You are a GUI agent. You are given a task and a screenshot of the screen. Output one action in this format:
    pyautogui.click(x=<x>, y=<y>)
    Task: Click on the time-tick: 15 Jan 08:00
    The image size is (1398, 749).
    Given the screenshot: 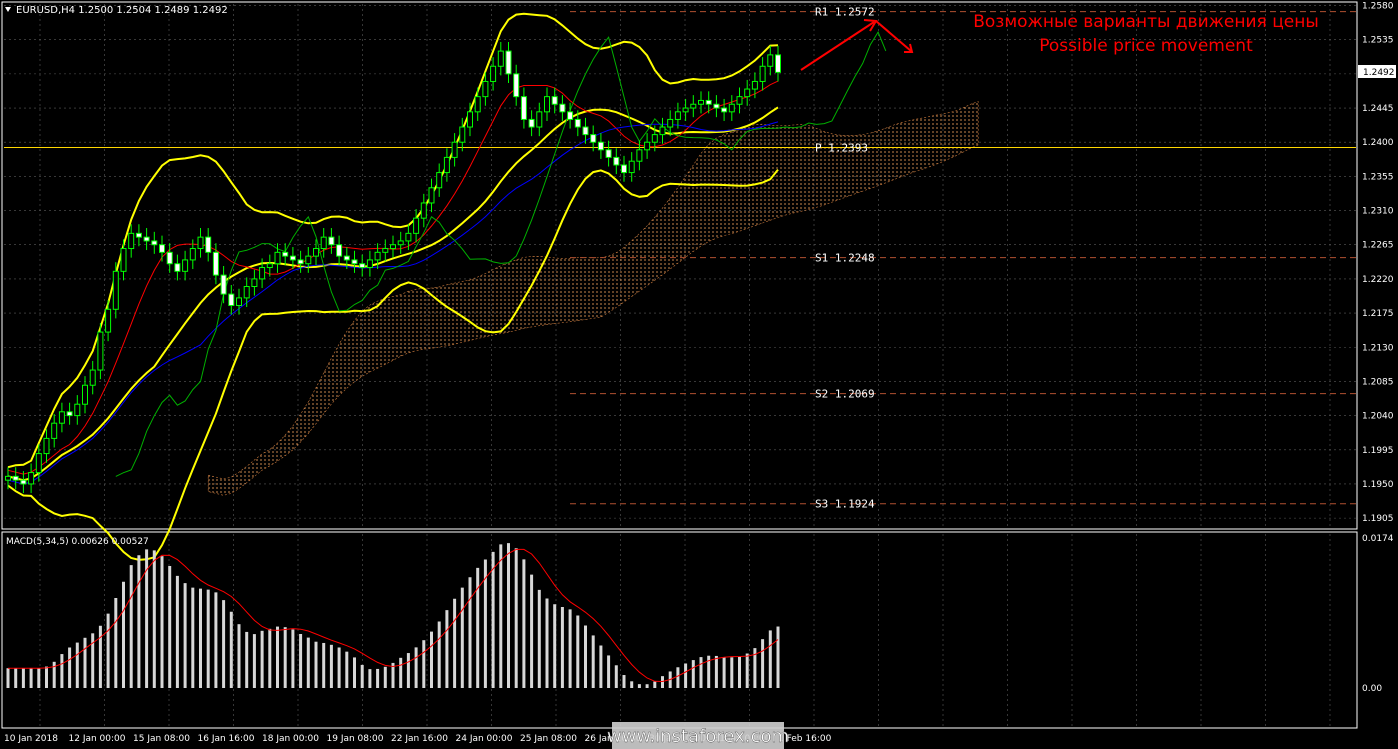 What is the action you would take?
    pyautogui.click(x=161, y=739)
    